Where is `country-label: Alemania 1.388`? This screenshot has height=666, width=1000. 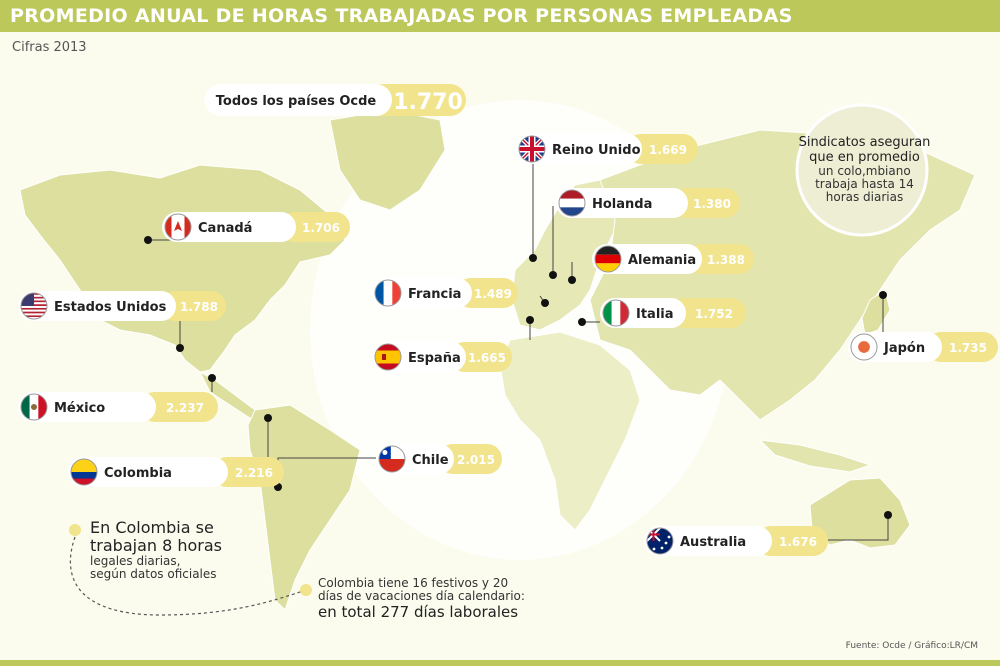
country-label: Alemania 1.388 is located at coordinates (673, 259).